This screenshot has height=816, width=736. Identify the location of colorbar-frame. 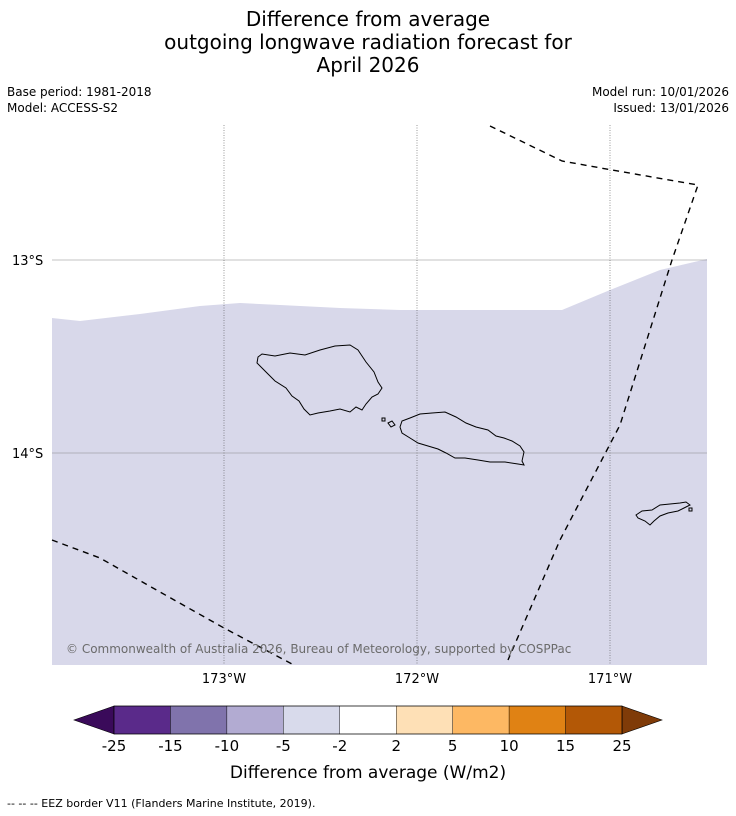
(368, 720).